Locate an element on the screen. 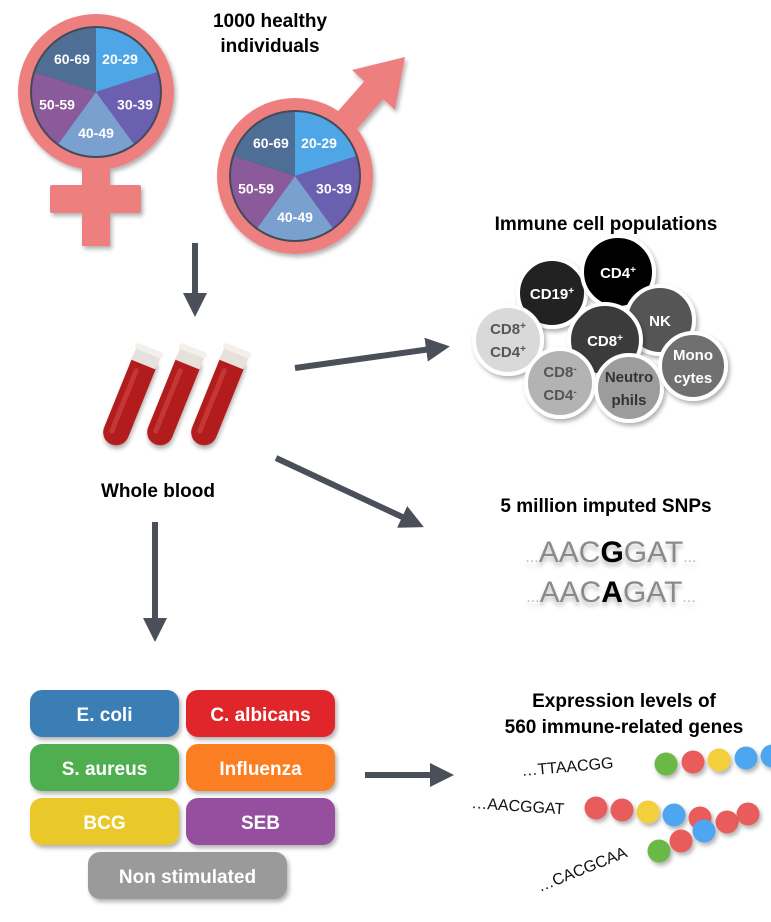 The width and height of the screenshot is (771, 922). cell-label: Neutro is located at coordinates (629, 377).